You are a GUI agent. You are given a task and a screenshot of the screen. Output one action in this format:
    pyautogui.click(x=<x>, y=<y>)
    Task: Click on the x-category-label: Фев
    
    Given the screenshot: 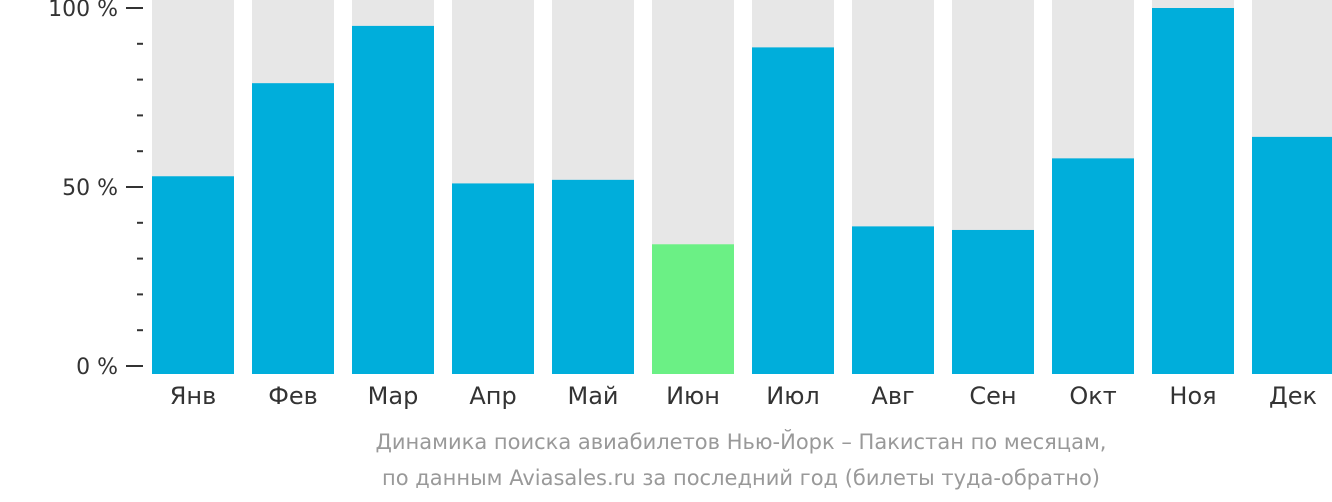 What is the action you would take?
    pyautogui.click(x=293, y=396)
    